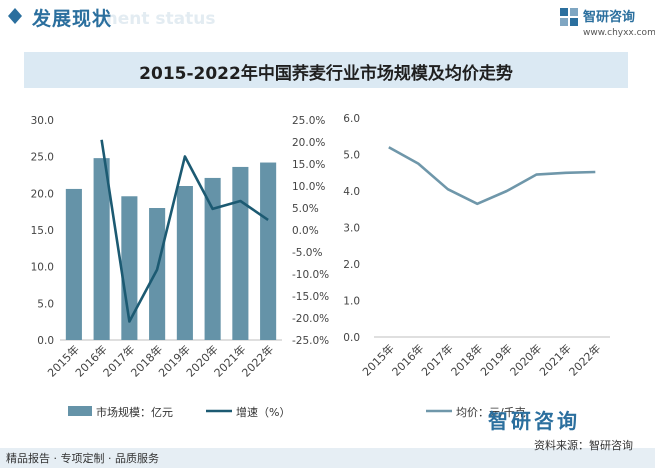 Image resolution: width=655 pixels, height=468 pixels. Describe the element at coordinates (72, 19) in the screenshot. I see `page-title: 发展现状` at that location.